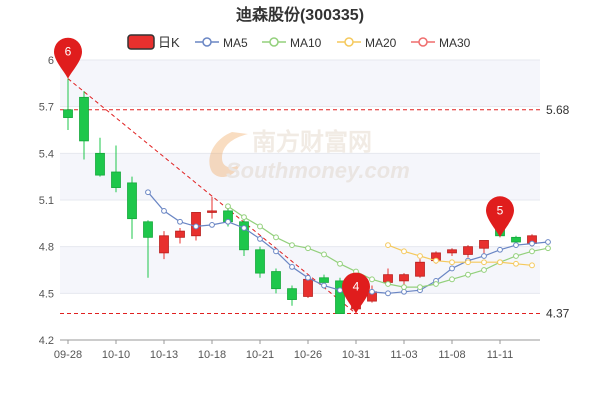  I want to click on chart-title: 迪森股份(300335), so click(300, 14).